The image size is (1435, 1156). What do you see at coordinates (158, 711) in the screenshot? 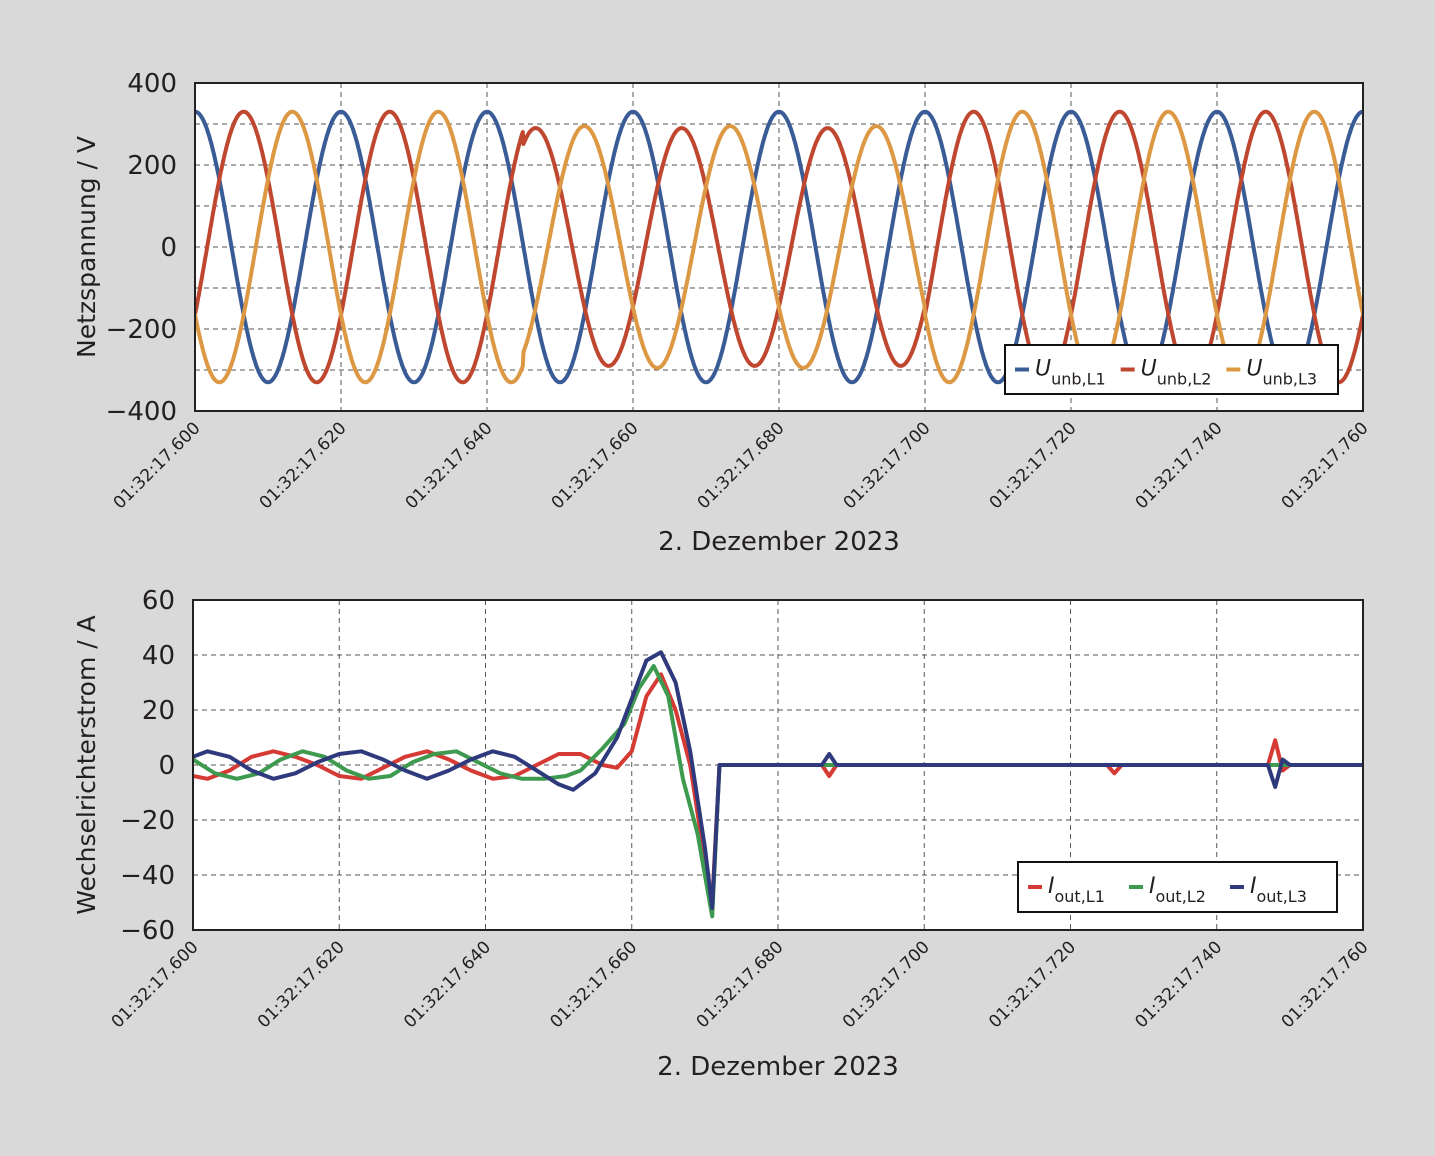
I see `y-tick-label: 20` at bounding box center [158, 711].